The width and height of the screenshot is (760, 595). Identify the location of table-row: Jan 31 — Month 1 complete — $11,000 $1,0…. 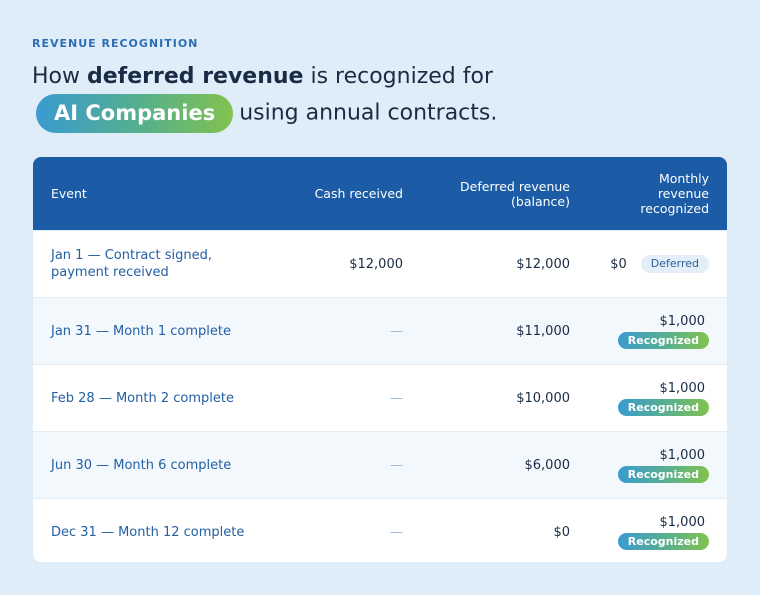
(380, 330).